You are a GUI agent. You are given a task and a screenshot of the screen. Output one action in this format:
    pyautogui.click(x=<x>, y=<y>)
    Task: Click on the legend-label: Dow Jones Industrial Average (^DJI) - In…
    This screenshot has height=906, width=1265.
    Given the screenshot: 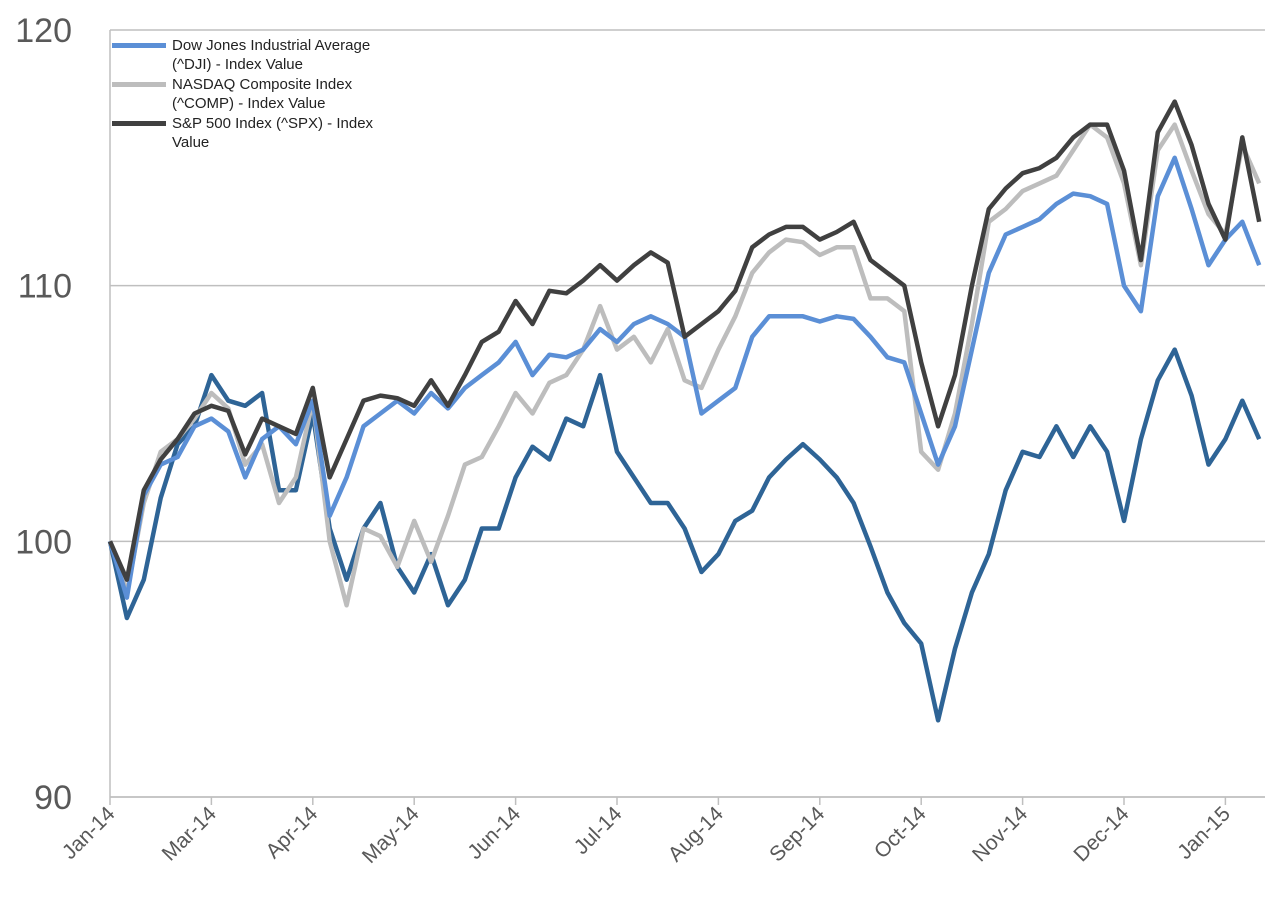 What is the action you would take?
    pyautogui.click(x=271, y=55)
    